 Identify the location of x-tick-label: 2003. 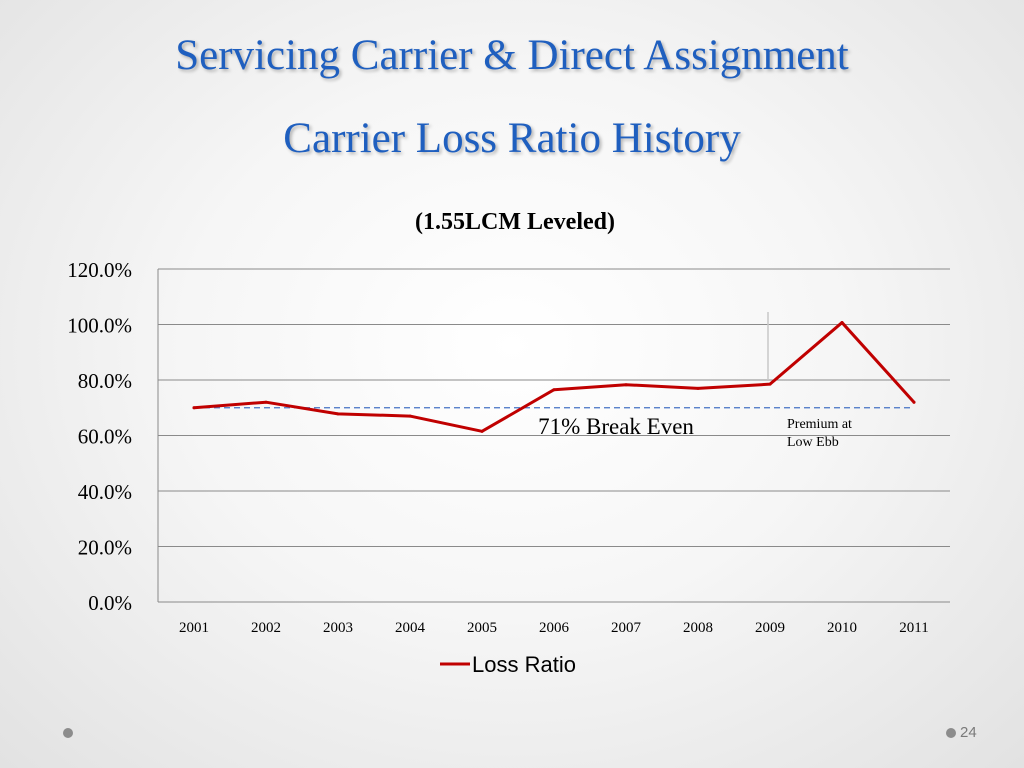
(338, 628).